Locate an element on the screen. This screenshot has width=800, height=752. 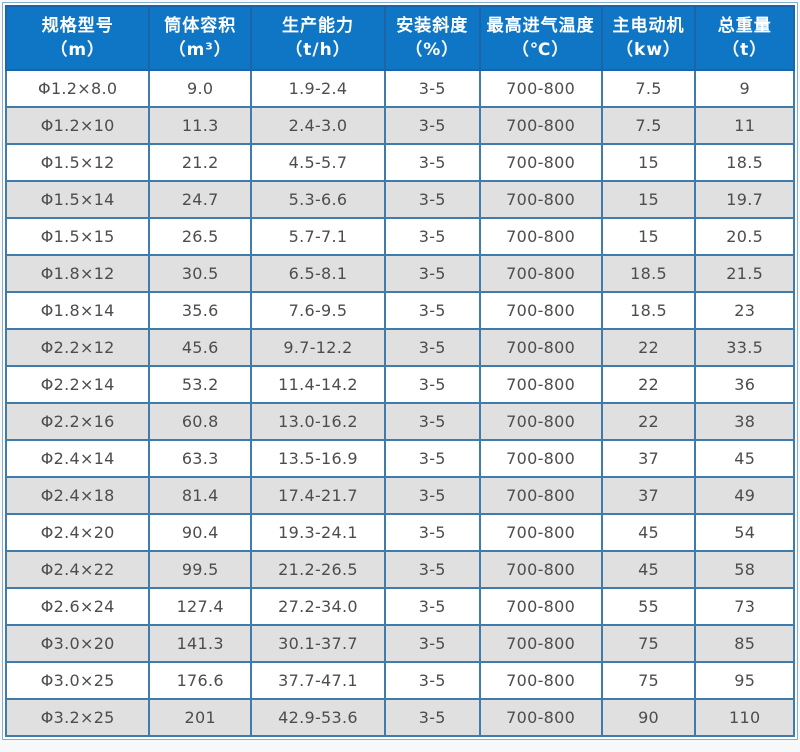
table-cell: 18.5 is located at coordinates (648, 310).